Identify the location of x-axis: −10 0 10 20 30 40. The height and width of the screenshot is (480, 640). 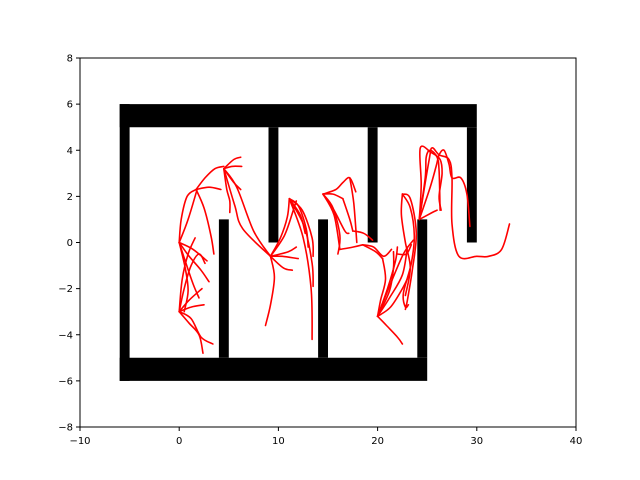
(325, 437).